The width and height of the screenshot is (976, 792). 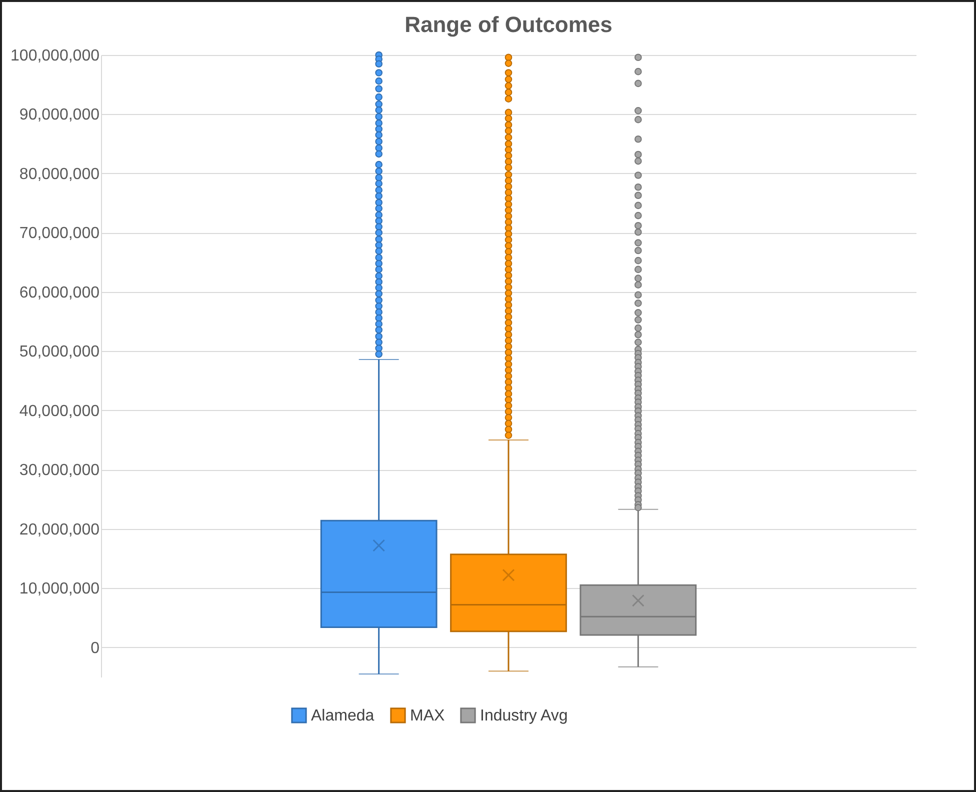 What do you see at coordinates (427, 715) in the screenshot?
I see `legend-label: MAX` at bounding box center [427, 715].